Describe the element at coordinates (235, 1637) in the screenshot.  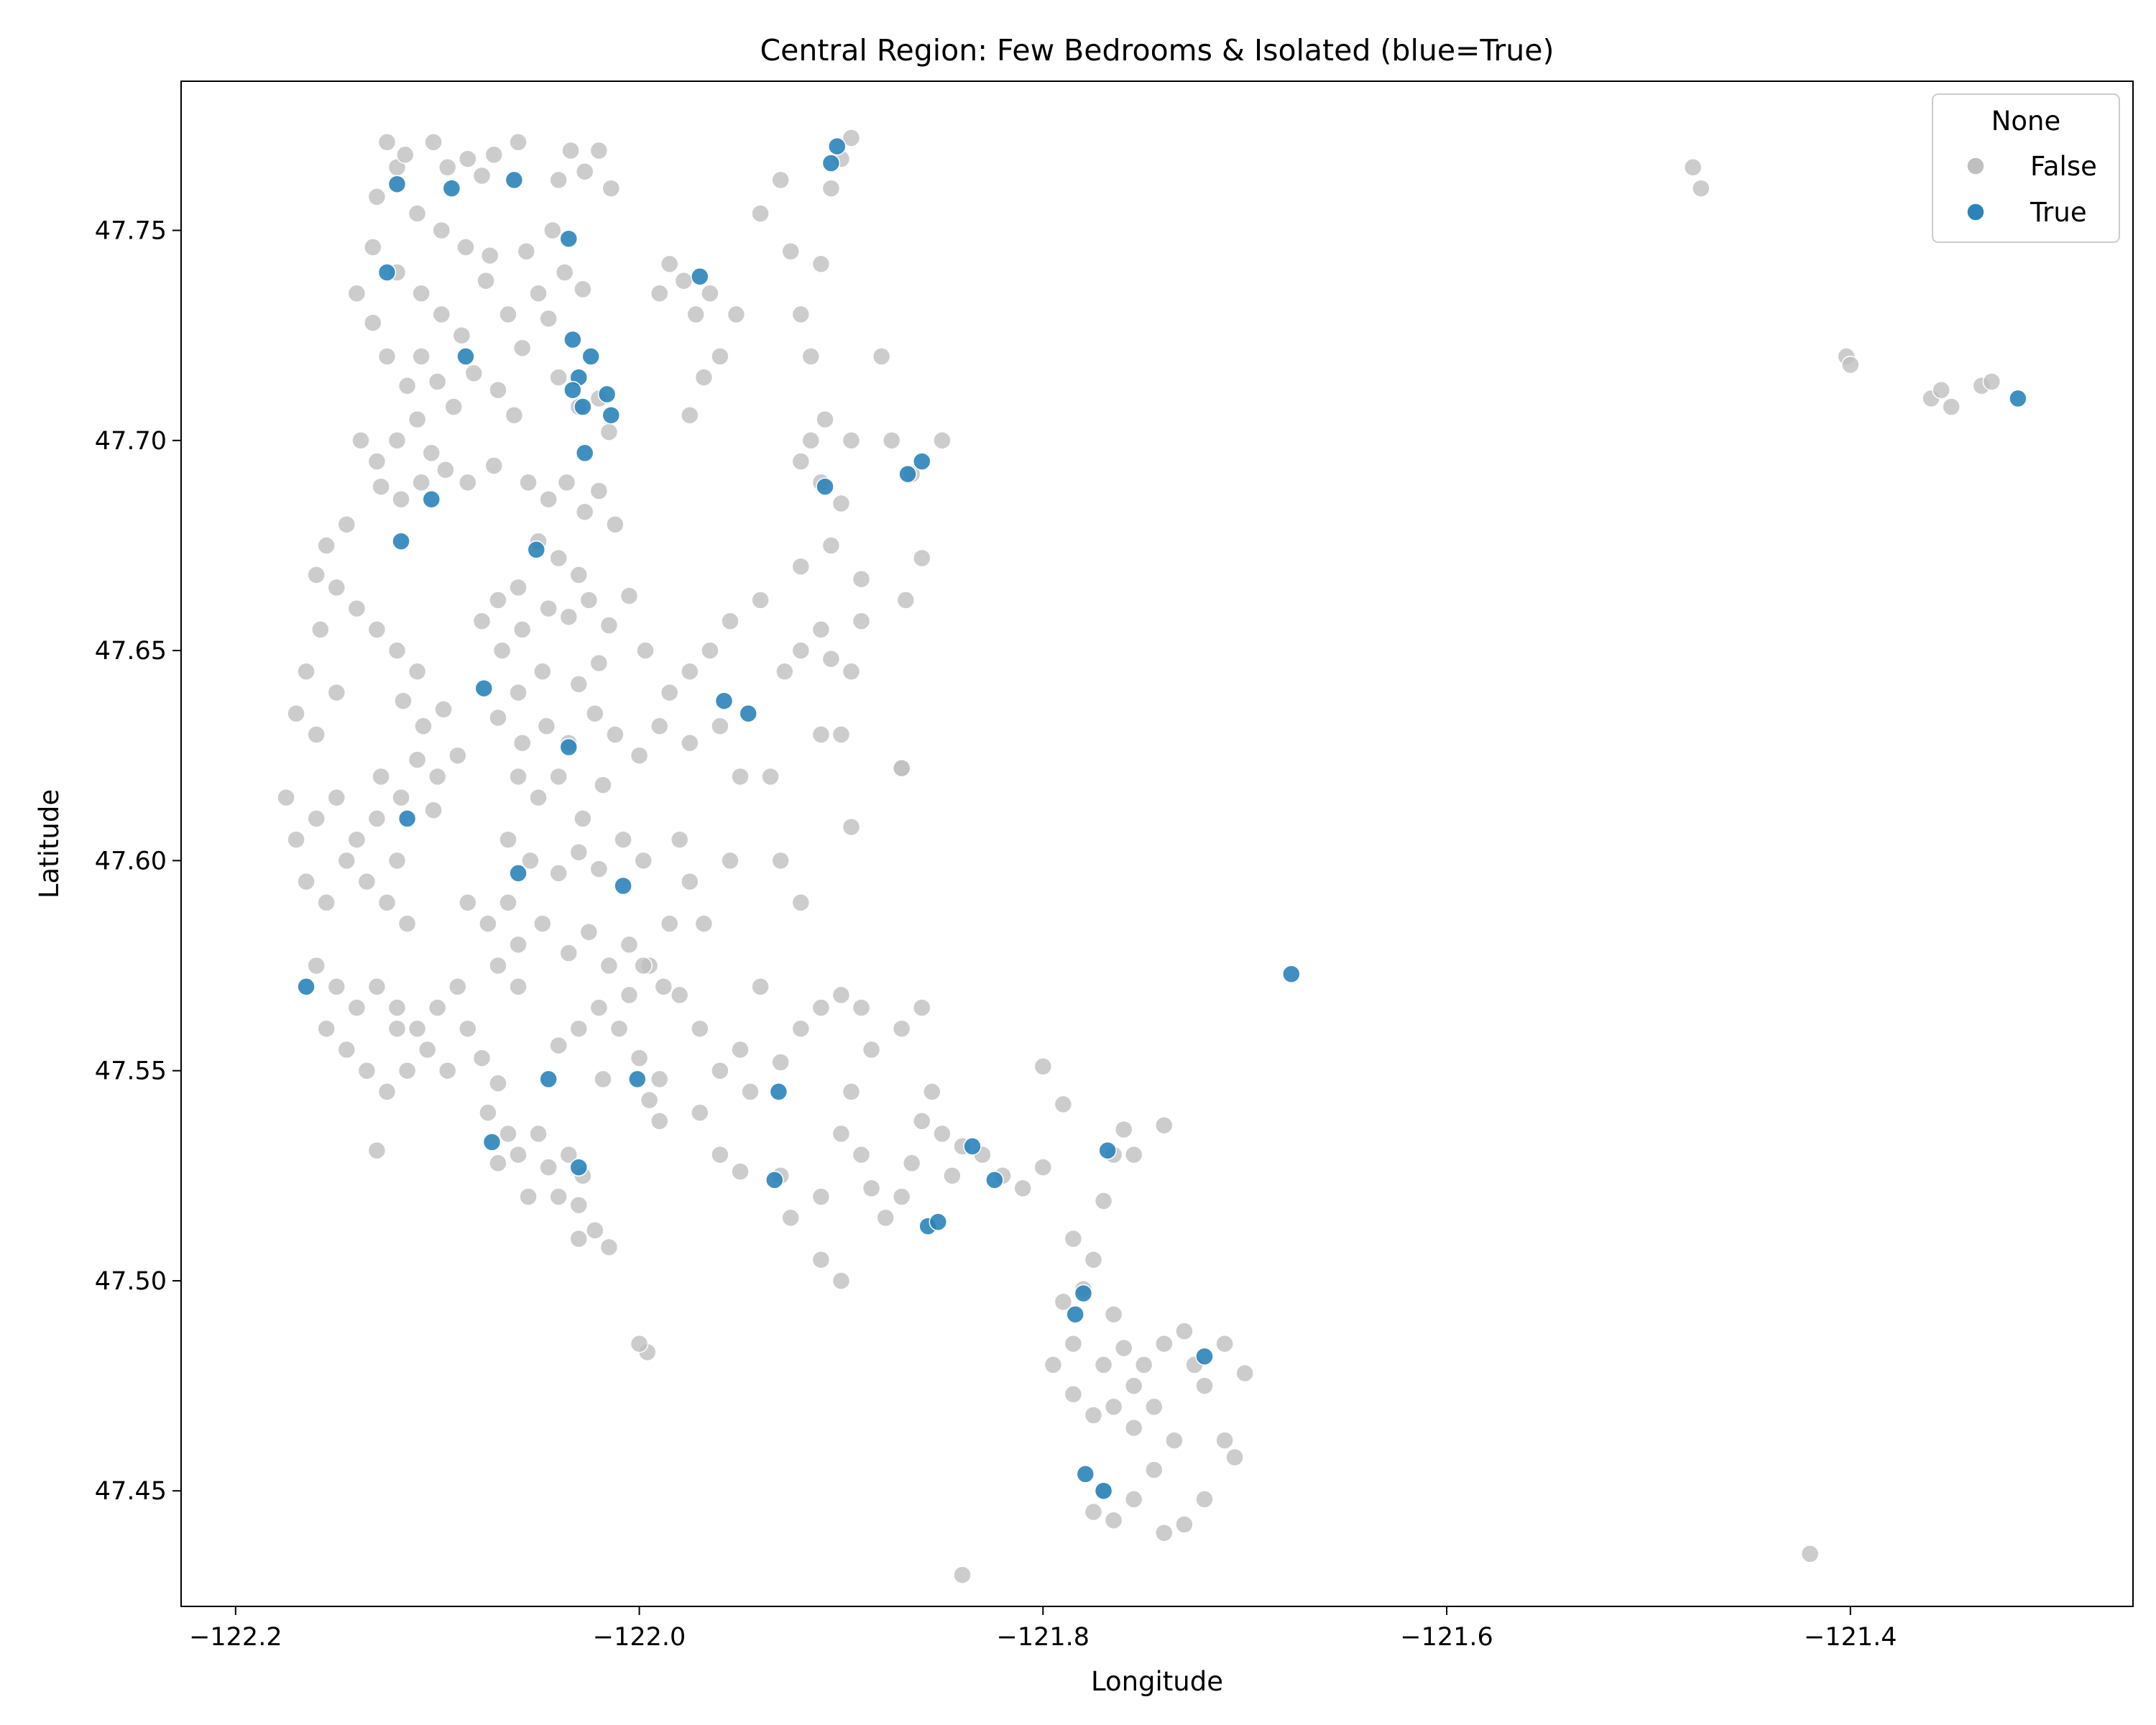
I see `x-tick-label-0: −122.2` at that location.